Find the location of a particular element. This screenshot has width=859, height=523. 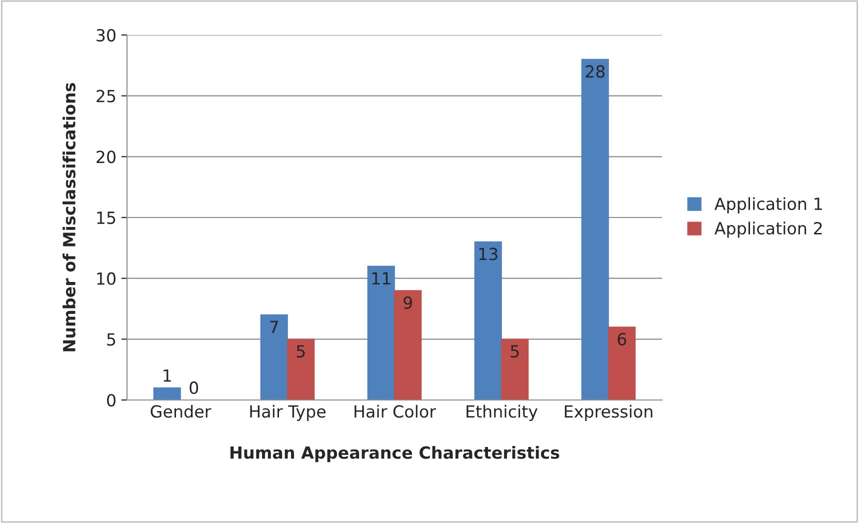

y-tick-label: 15 is located at coordinates (106, 218).